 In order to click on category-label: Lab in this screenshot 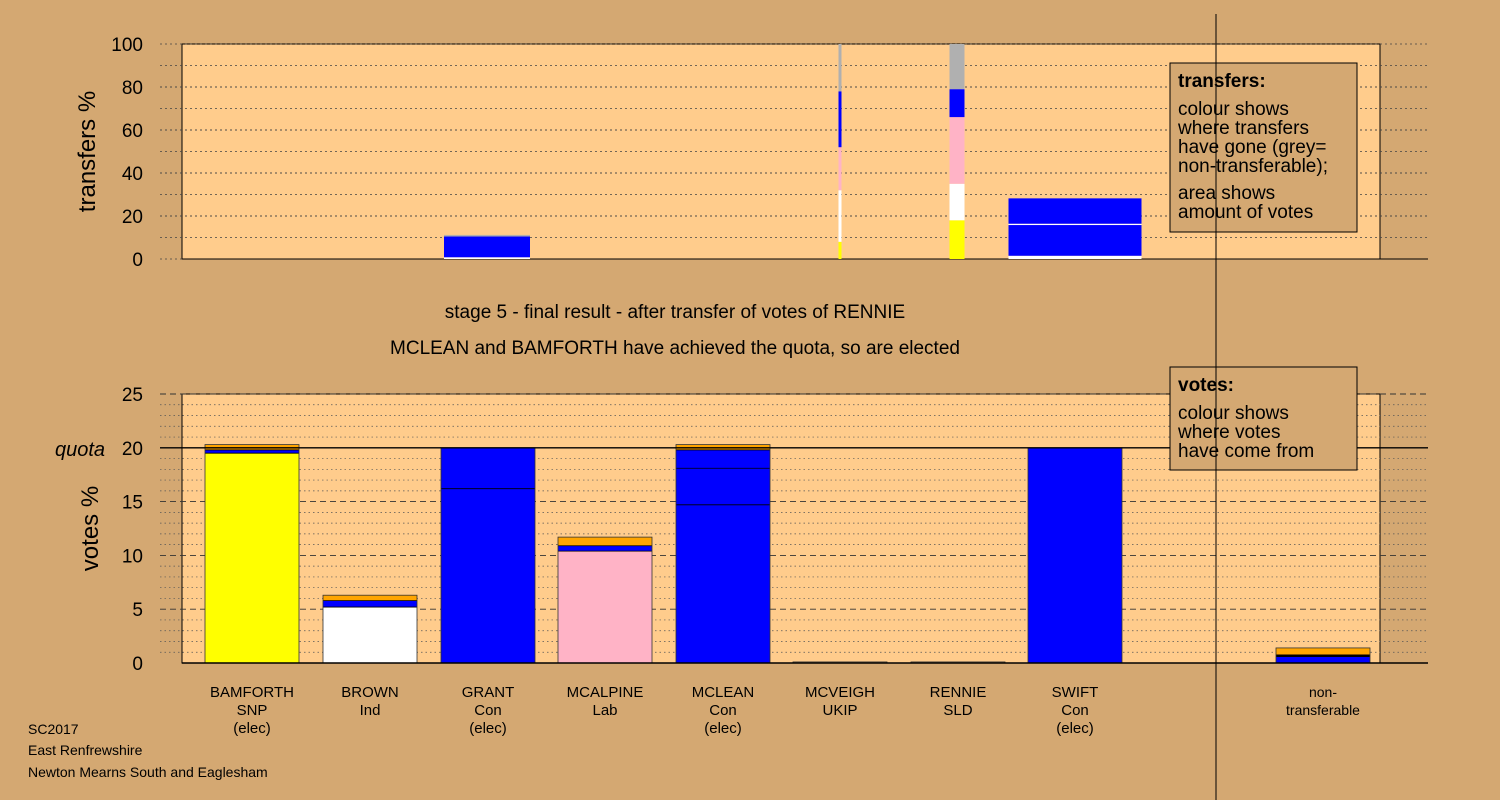, I will do `click(604, 710)`.